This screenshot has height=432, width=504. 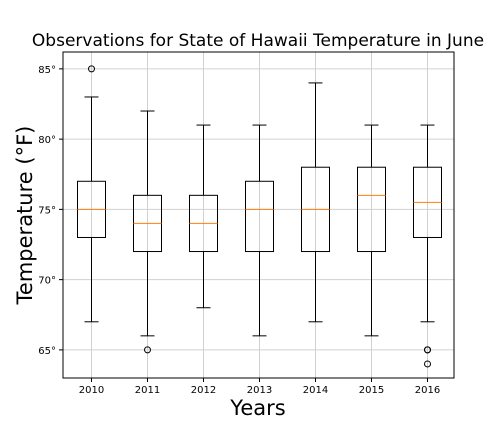 I want to click on x-axis-ticks: 2010 2011 2012 2013 2014 2015 2016, so click(x=259, y=387).